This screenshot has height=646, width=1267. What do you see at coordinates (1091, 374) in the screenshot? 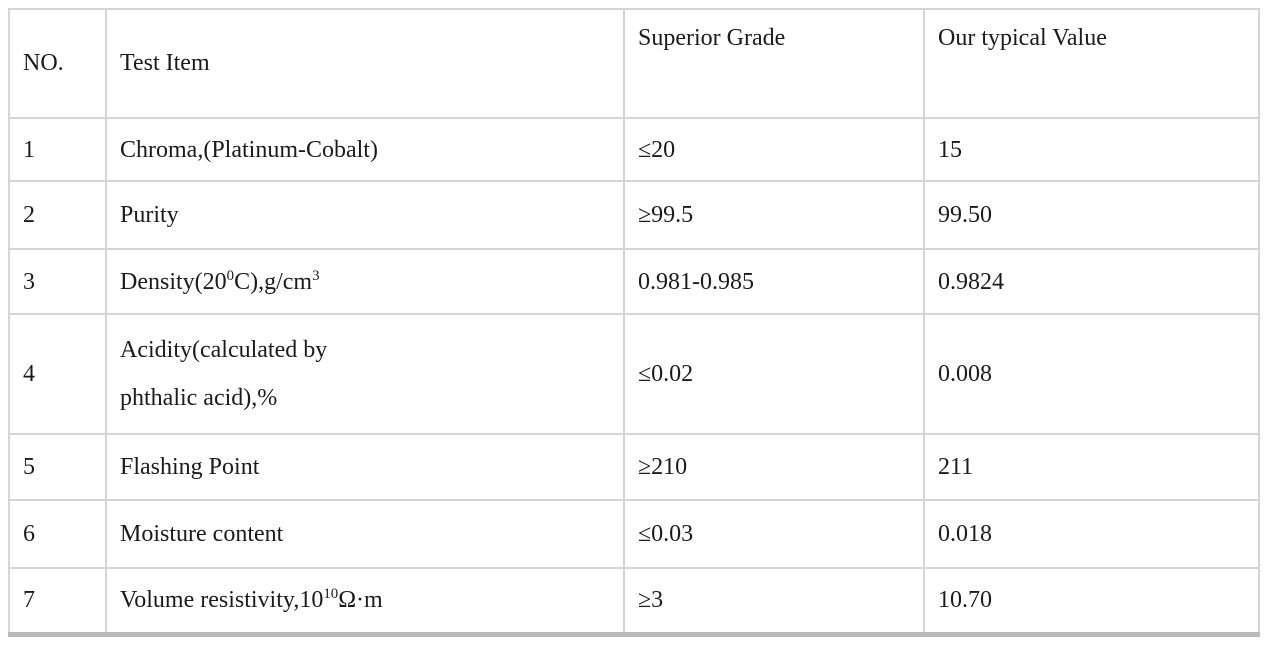
I see `cell-typical-value: 0.008` at bounding box center [1091, 374].